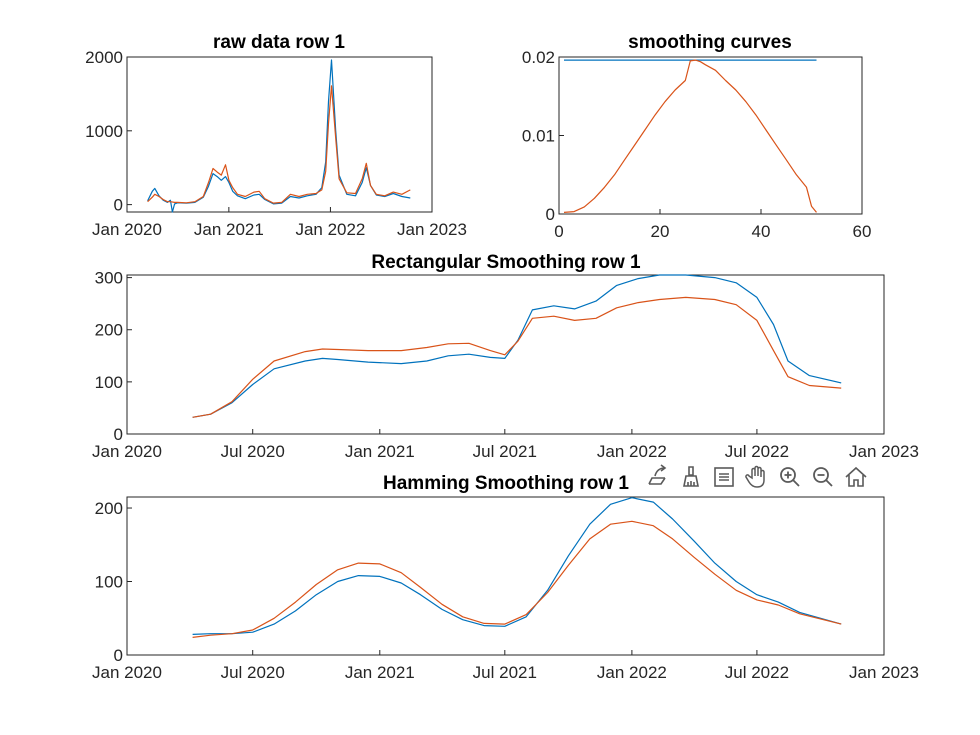 This screenshot has height=735, width=980. Describe the element at coordinates (109, 278) in the screenshot. I see `y-tick-label: 300` at that location.